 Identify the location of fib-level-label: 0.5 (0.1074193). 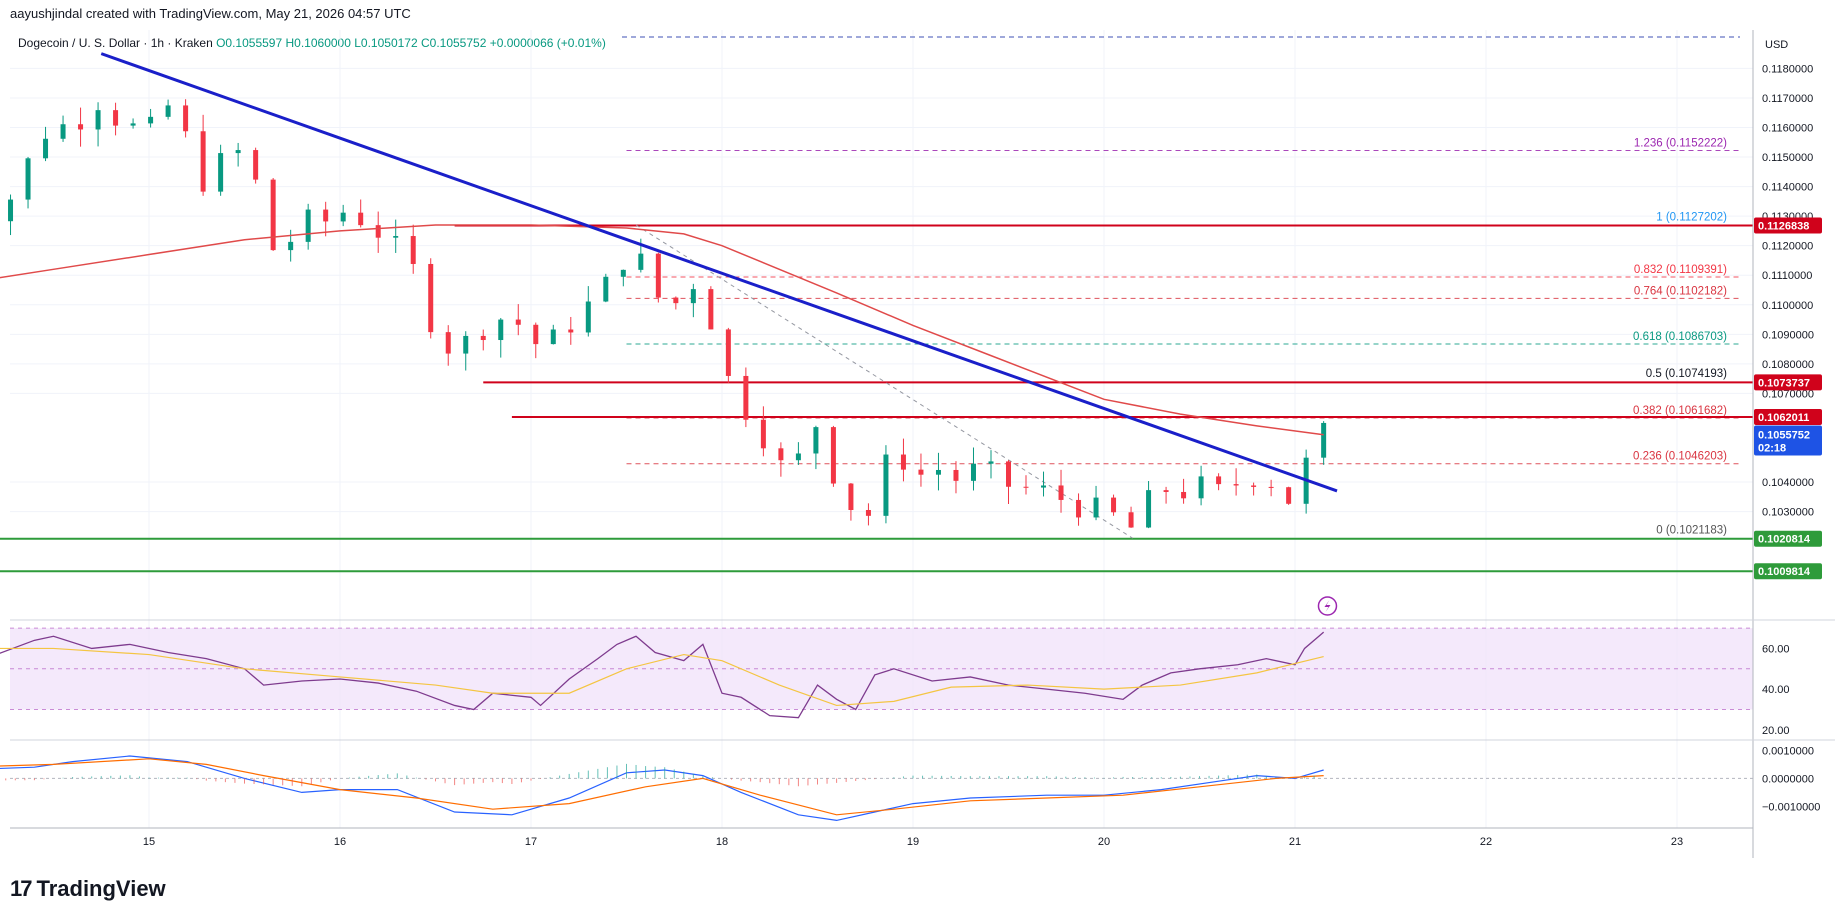
(1686, 374).